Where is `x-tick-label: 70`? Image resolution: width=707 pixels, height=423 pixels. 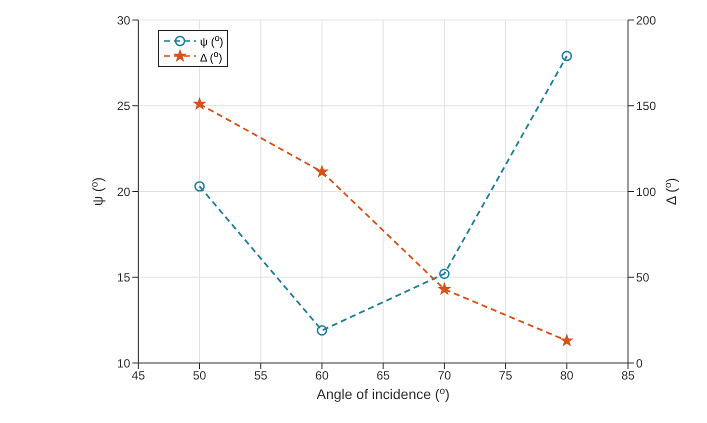
x-tick-label: 70 is located at coordinates (445, 375).